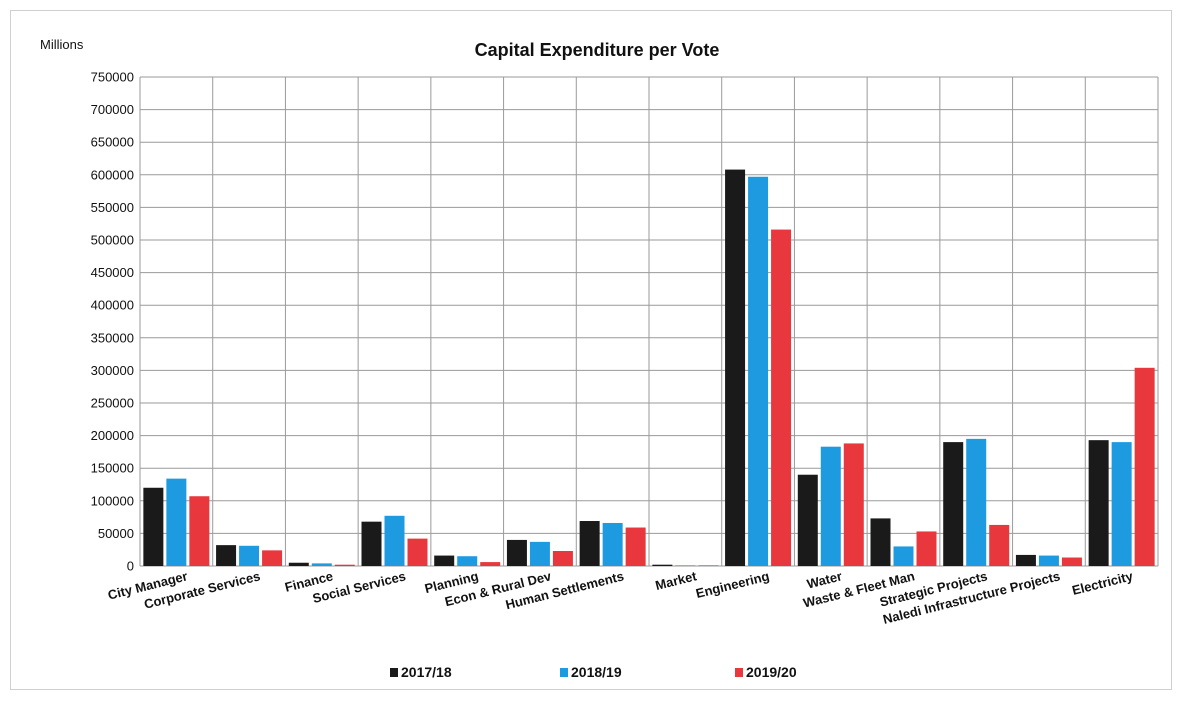  What do you see at coordinates (112, 305) in the screenshot?
I see `y-tick-label: 400000` at bounding box center [112, 305].